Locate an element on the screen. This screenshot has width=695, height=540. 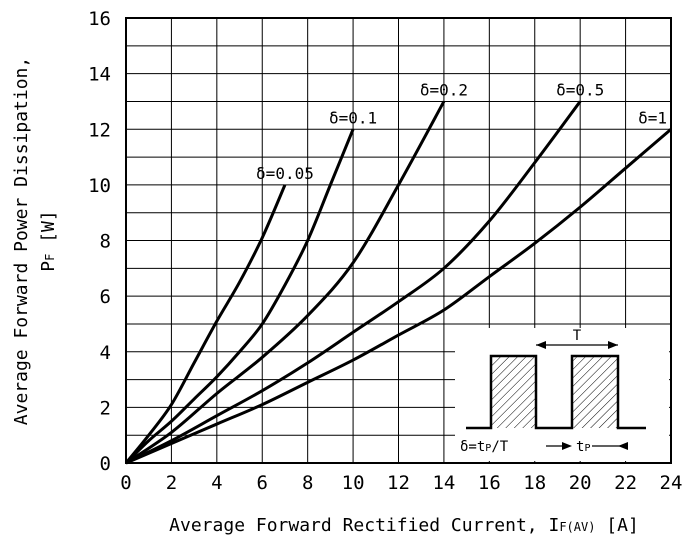
x-tick-label: 12 is located at coordinates (398, 483).